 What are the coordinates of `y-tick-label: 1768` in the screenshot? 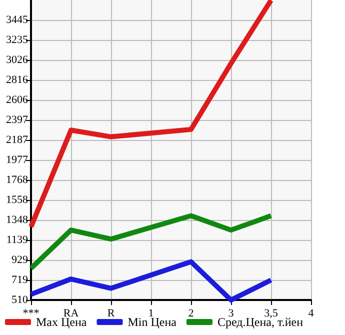 It's located at (17, 180).